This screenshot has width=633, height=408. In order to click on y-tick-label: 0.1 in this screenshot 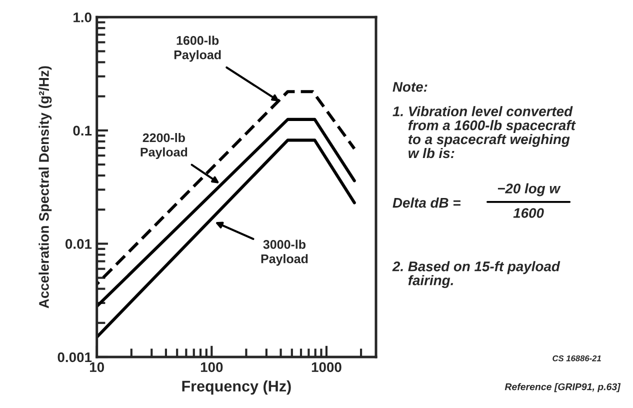, I will do `click(82, 131)`.